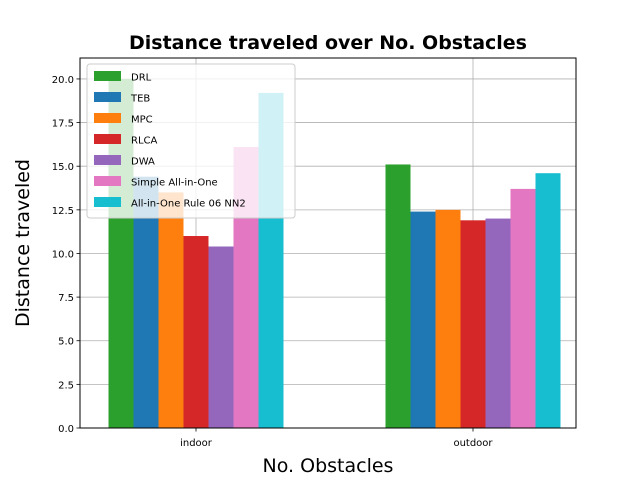 This screenshot has width=640, height=480. What do you see at coordinates (140, 99) in the screenshot?
I see `legend-label: TEB` at bounding box center [140, 99].